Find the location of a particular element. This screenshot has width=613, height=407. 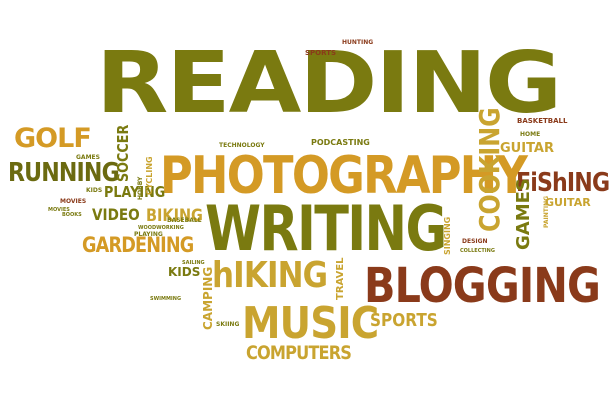

word-playing: PLAYING is located at coordinates (135, 192).